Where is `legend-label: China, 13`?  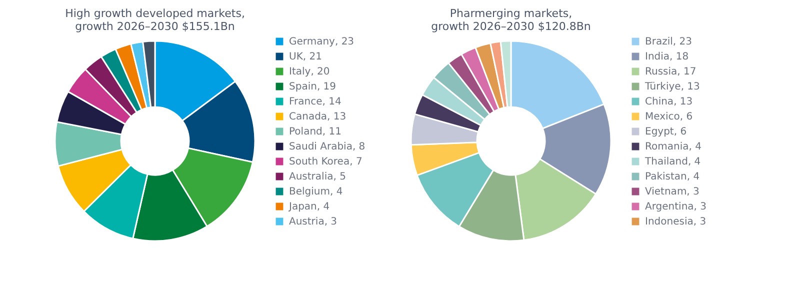 legend-label: China, 13 is located at coordinates (669, 102).